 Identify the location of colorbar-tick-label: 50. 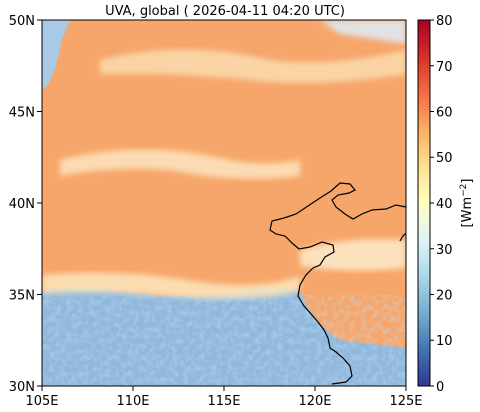
(444, 158).